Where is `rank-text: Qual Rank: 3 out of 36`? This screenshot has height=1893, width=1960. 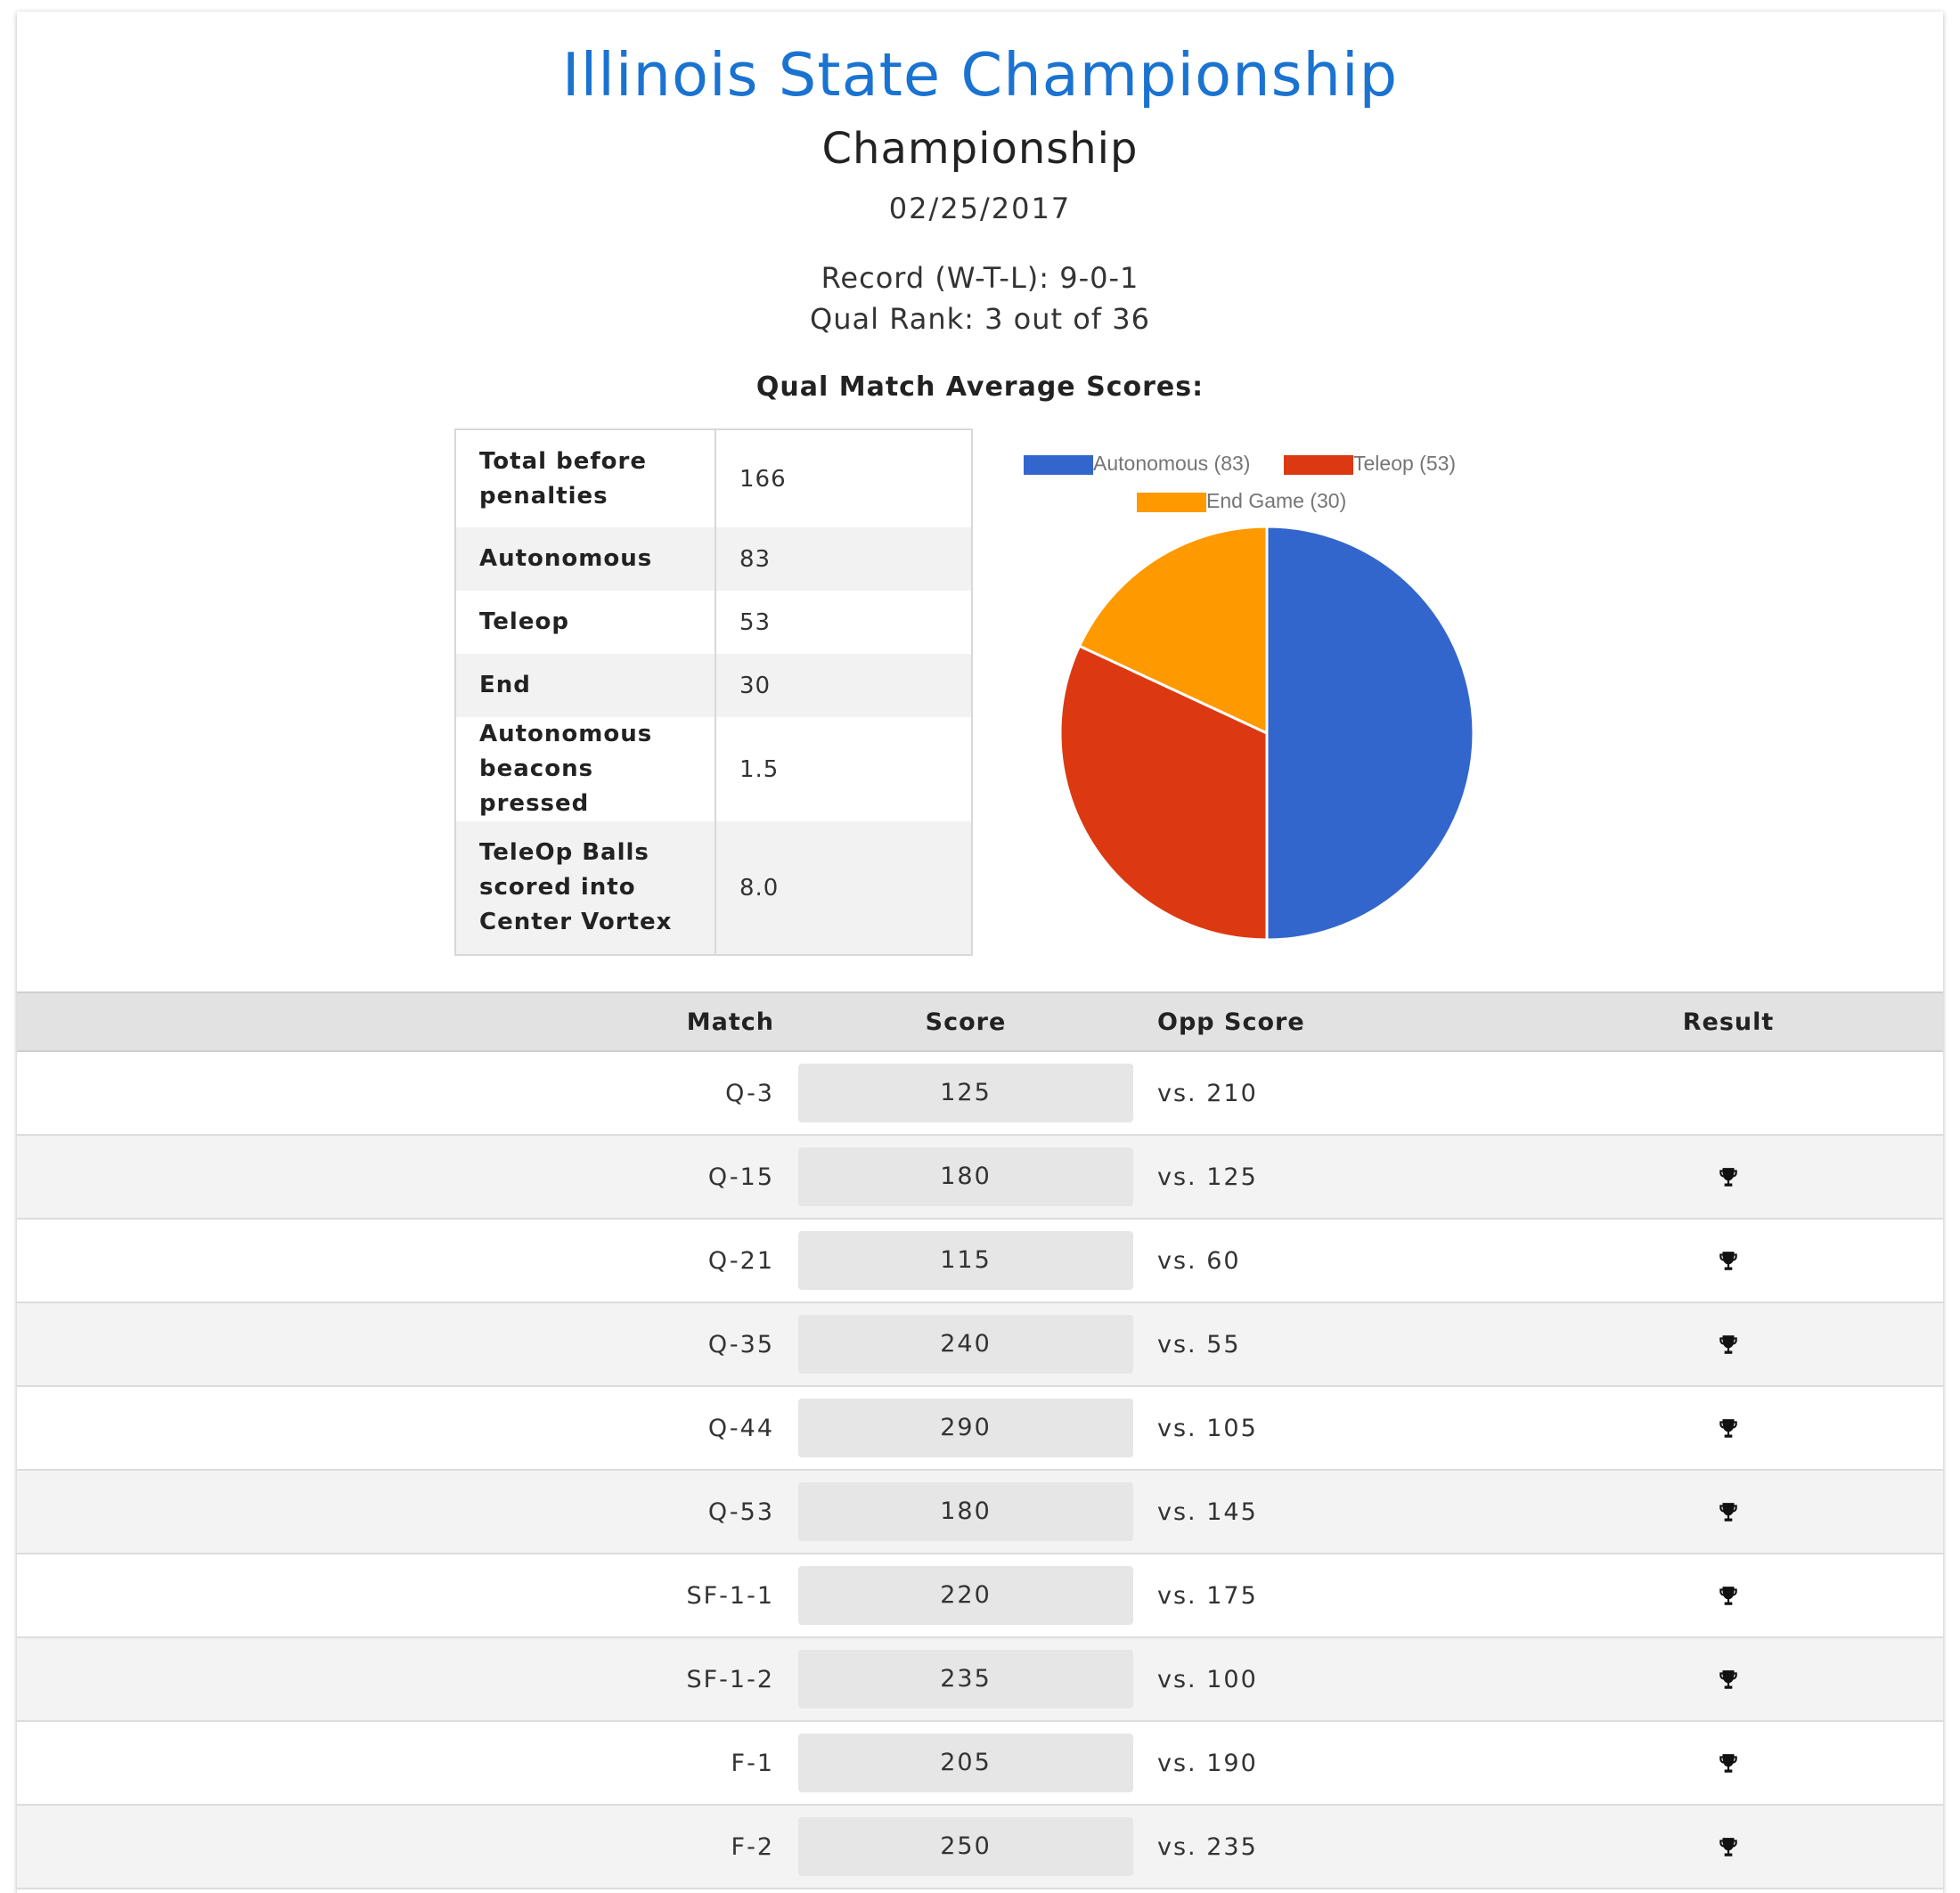
rank-text: Qual Rank: 3 out of 36 is located at coordinates (980, 319).